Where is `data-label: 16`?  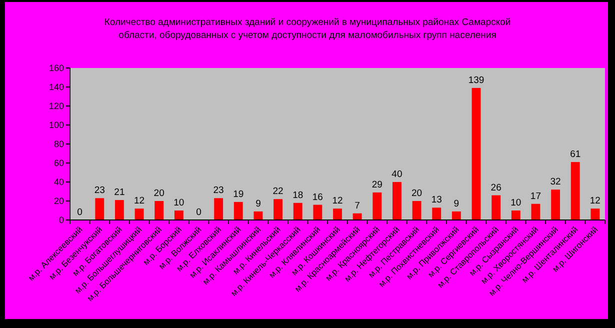
data-label: 16 is located at coordinates (317, 197).